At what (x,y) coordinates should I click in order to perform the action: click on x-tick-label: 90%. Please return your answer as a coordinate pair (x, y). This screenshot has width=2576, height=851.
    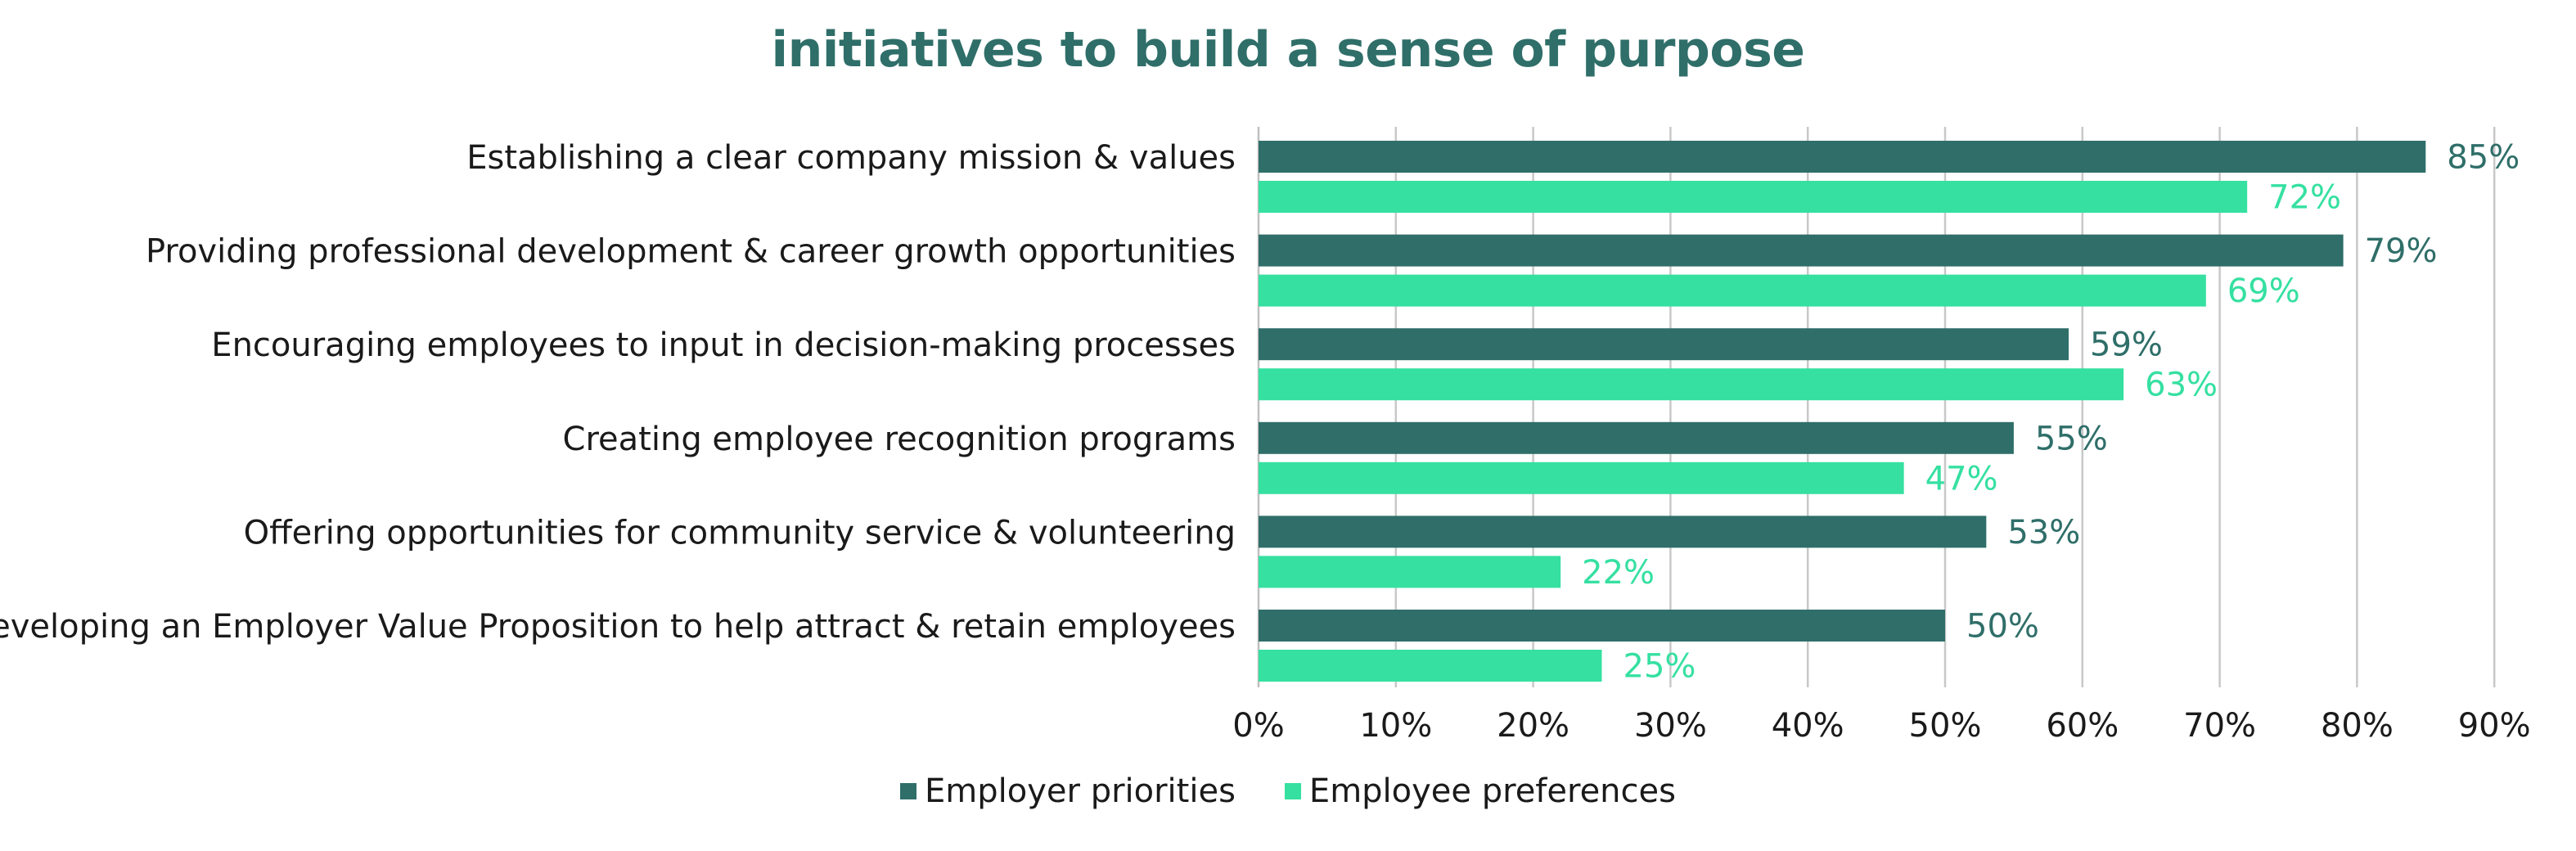
    Looking at the image, I should click on (2494, 726).